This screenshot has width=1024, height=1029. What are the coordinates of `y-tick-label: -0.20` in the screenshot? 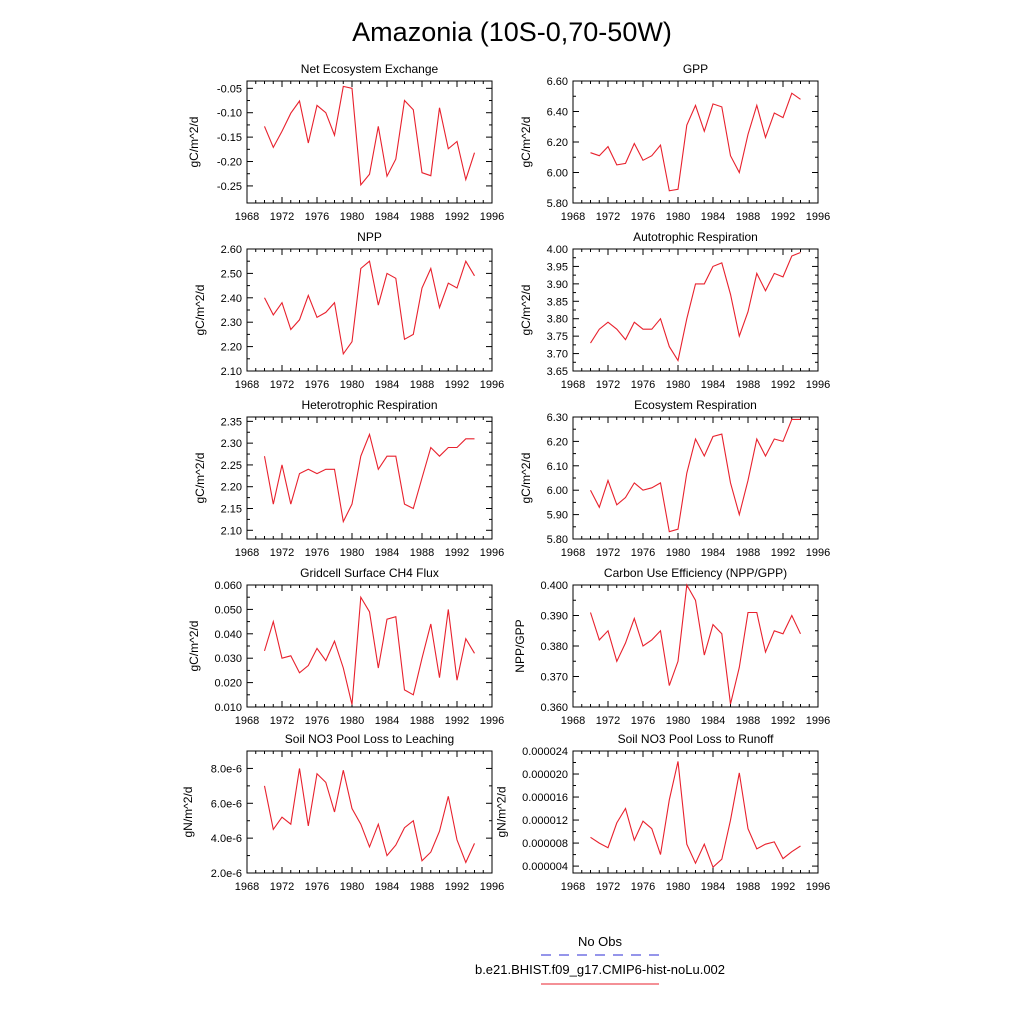 It's located at (229, 163).